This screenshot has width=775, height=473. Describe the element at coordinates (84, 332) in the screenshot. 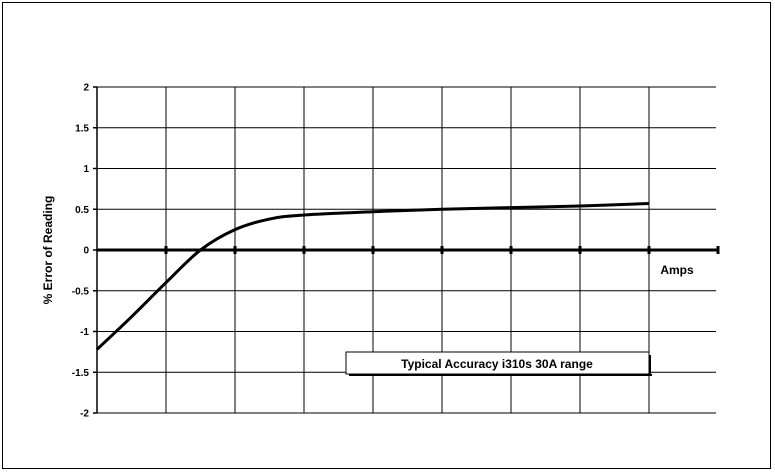

I see `y-tick-label: -1` at that location.